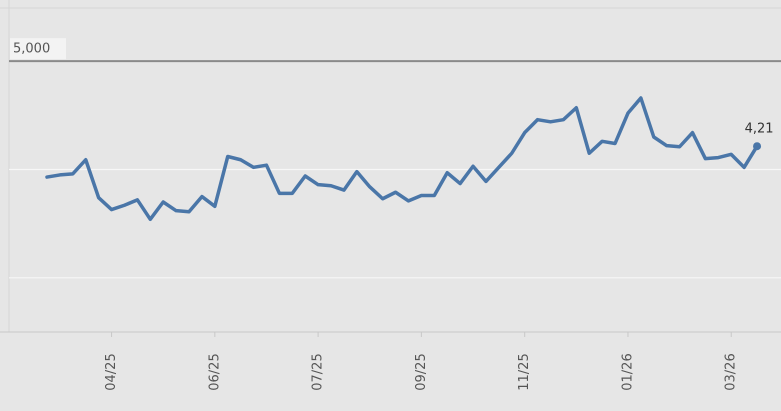  I want to click on x-tick-label: 09/25, so click(421, 371).